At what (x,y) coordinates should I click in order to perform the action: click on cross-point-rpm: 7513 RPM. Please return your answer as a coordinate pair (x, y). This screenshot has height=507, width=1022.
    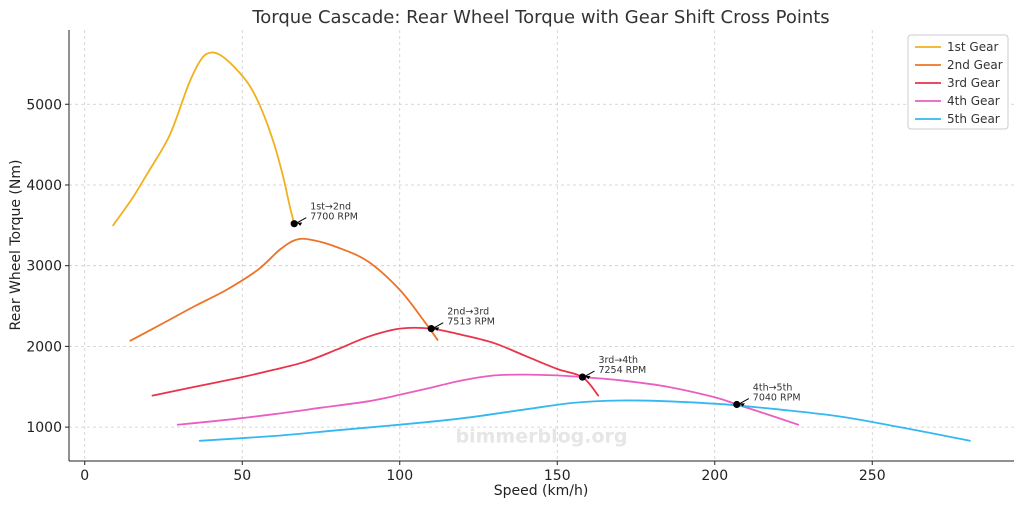
    Looking at the image, I should click on (471, 322).